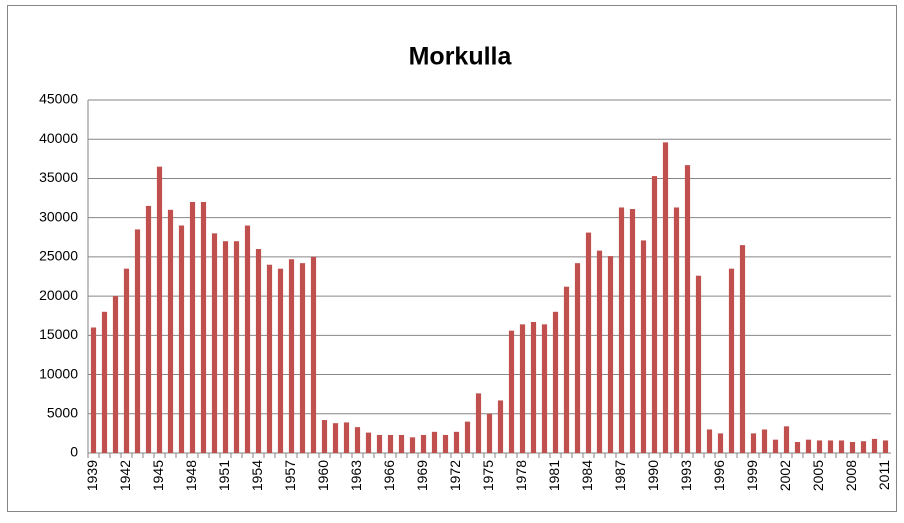  I want to click on y-tick-label: 10000, so click(58, 373).